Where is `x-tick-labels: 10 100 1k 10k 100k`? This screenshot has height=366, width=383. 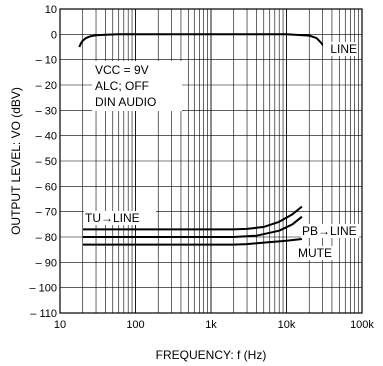
x-tick-labels: 10 100 1k 10k 100k is located at coordinates (214, 325).